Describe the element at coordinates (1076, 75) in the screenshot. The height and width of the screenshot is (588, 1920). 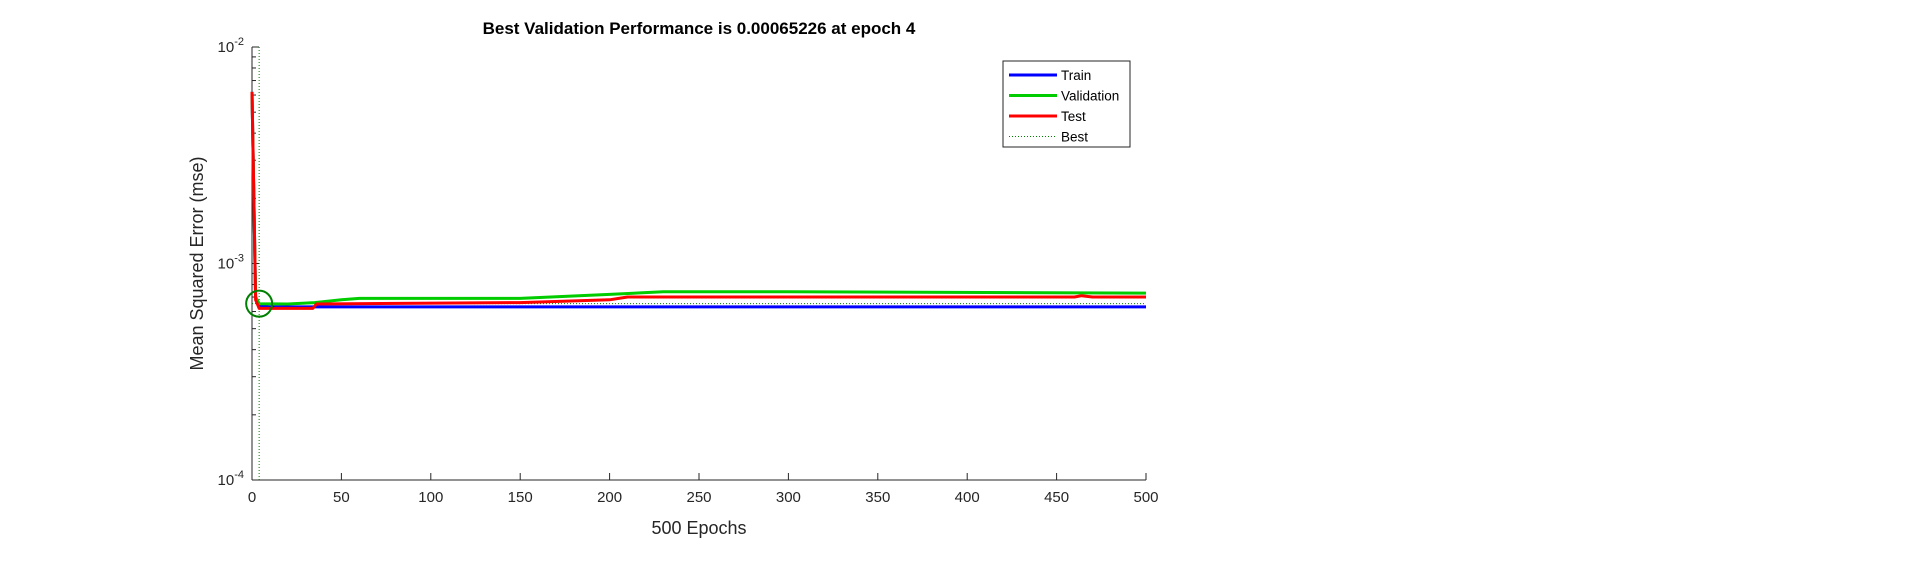
I see `legend-label-train: Train` at that location.